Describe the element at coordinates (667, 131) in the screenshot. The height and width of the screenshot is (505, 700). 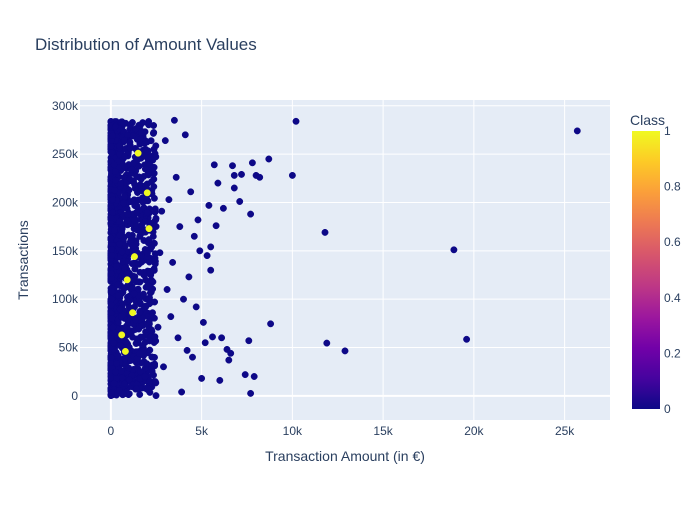
I see `colorbar-tick-label: 1` at that location.